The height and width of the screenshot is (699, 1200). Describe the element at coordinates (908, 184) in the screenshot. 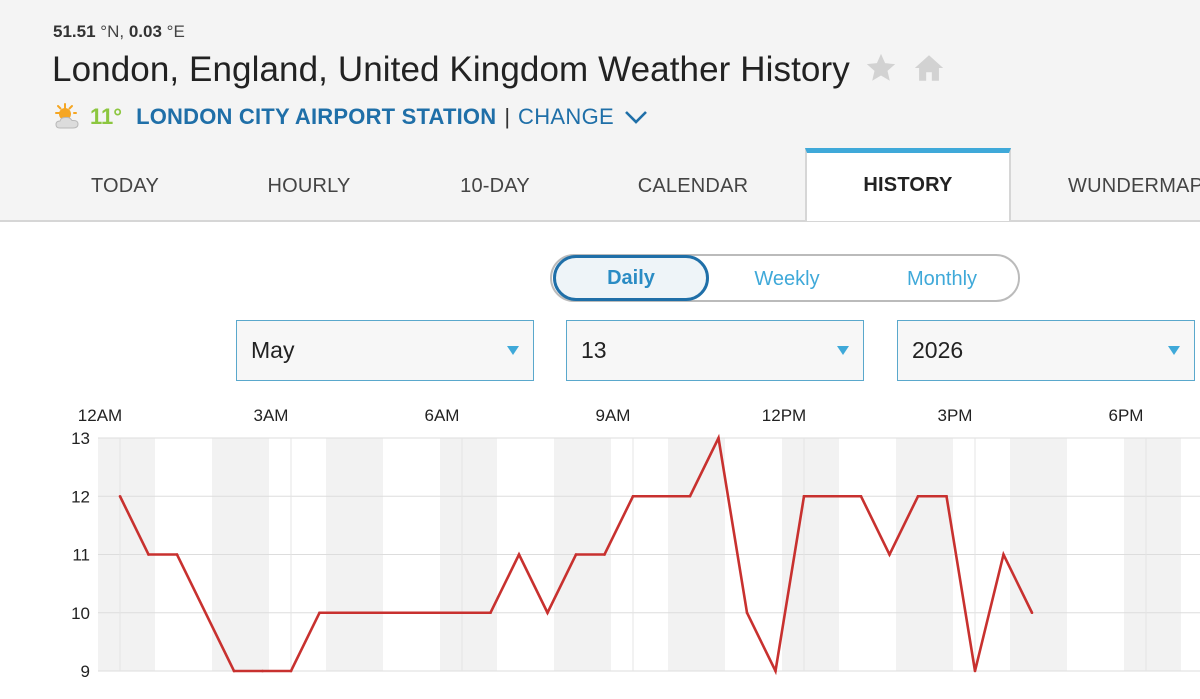

I see `tab-history: HISTORY` at that location.